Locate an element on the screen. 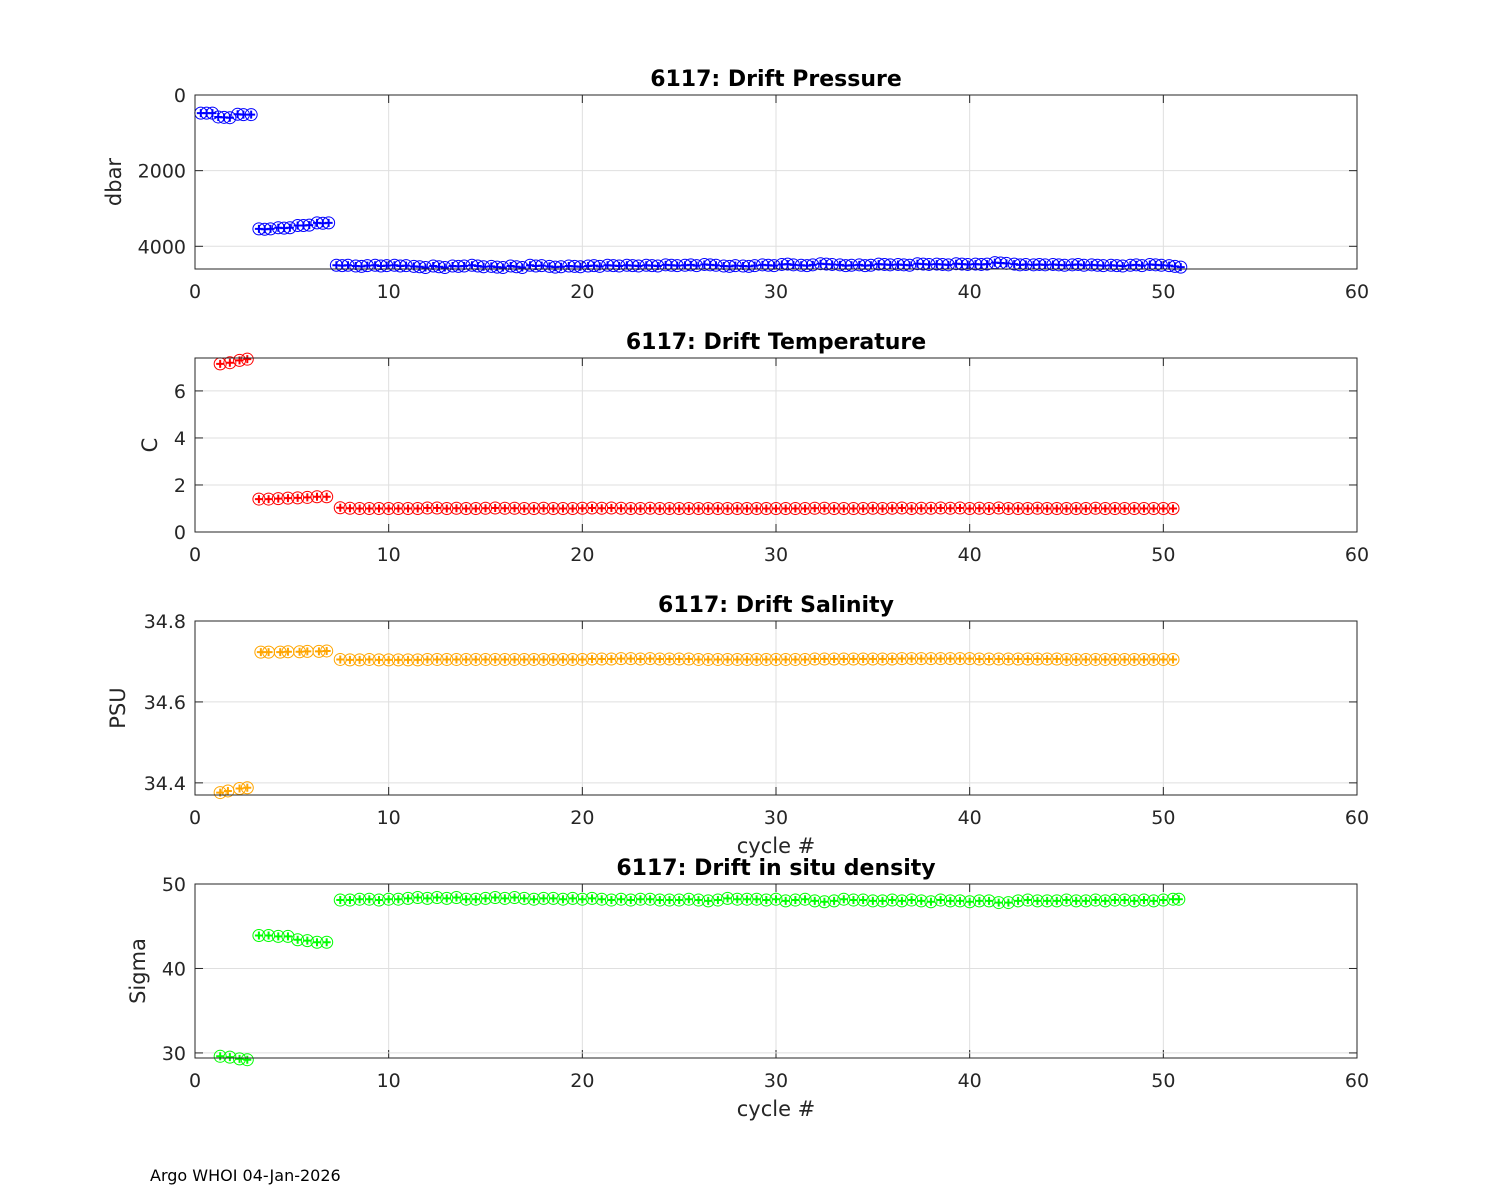 The height and width of the screenshot is (1200, 1500). chart-title: 6117: Drift Pressure is located at coordinates (776, 79).